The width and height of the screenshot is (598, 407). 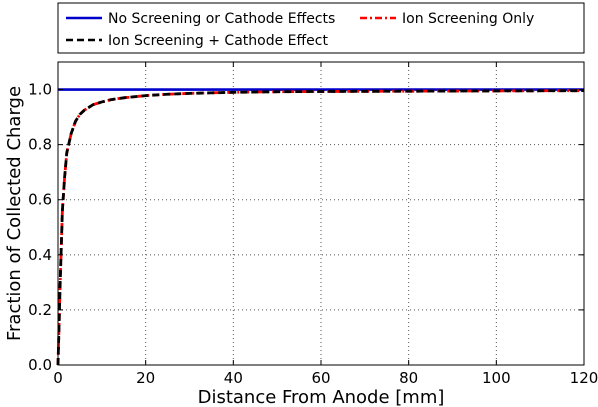 I want to click on legend-label-1: Ion Screening + Cathode Effect, so click(x=218, y=41).